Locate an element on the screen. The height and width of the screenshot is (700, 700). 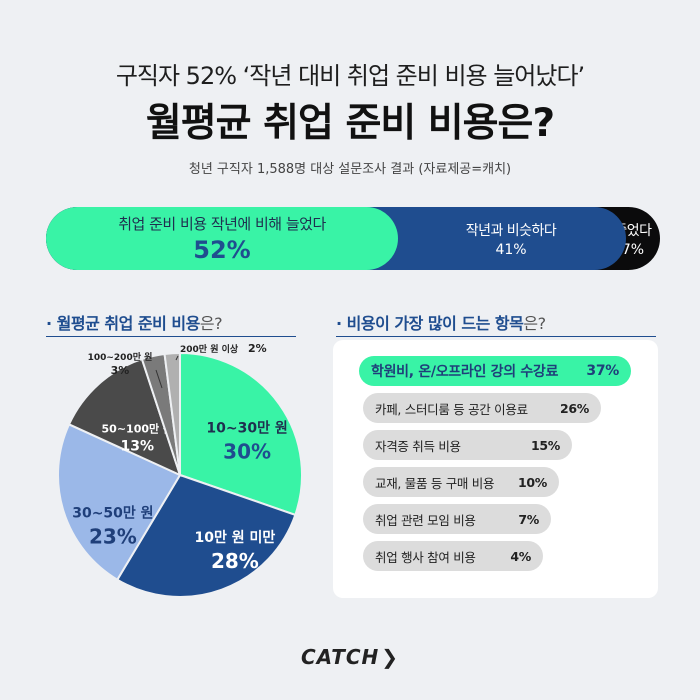
pie-label-30-50: 30~50만 원 is located at coordinates (112, 514).